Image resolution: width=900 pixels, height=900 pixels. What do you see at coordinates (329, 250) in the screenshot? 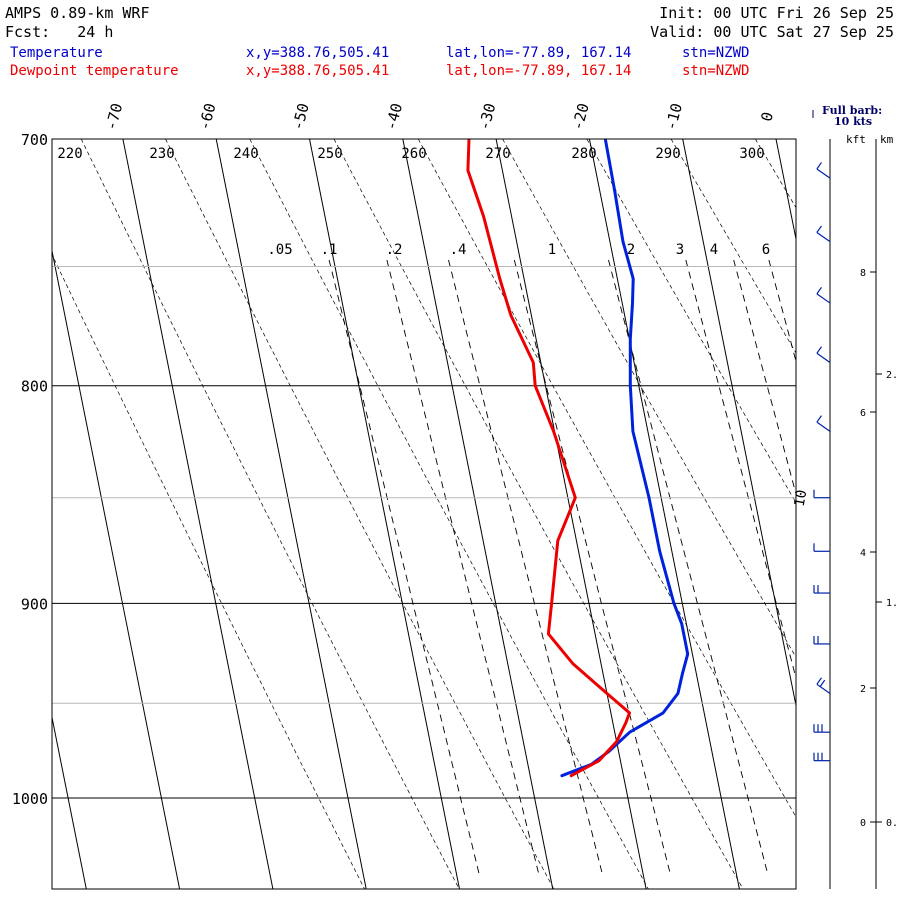
I see `mixing-ratio-label: .1` at bounding box center [329, 250].